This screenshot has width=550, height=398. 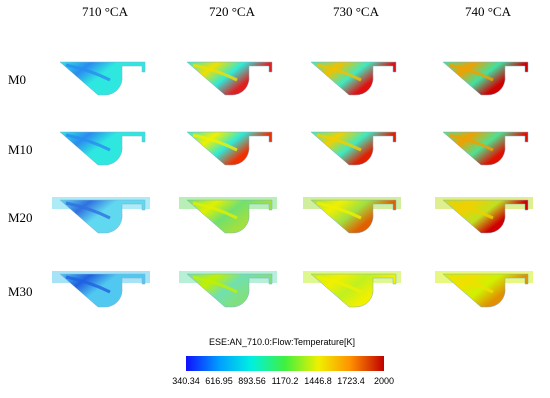 I want to click on colorbar-tick-label: 1446.8, so click(x=318, y=381).